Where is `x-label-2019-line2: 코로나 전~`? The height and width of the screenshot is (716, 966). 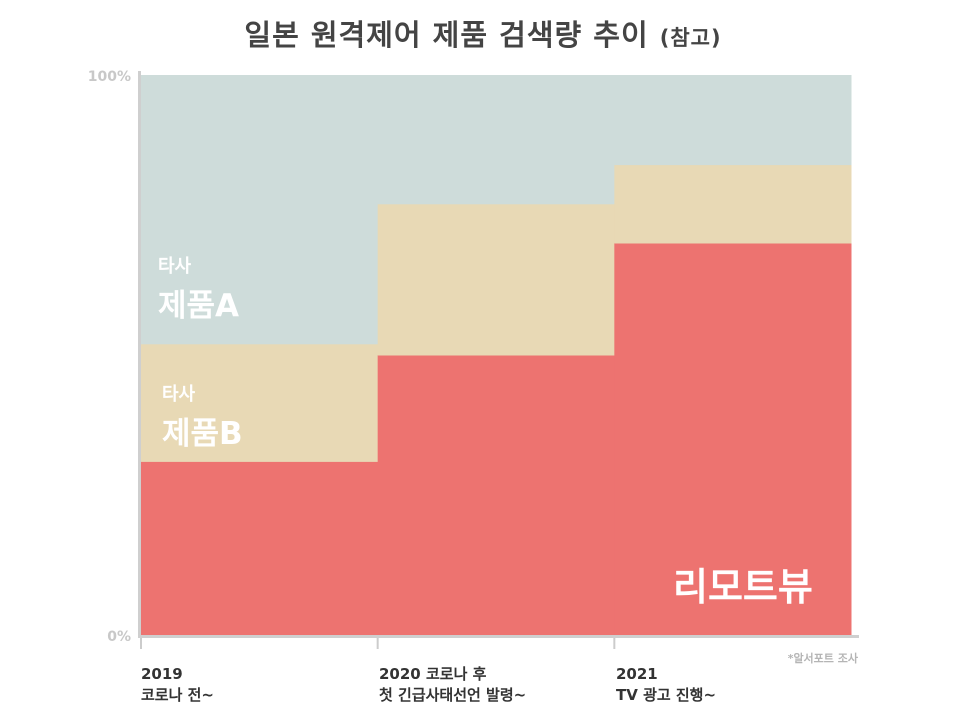 x-label-2019-line2: 코로나 전~ is located at coordinates (177, 695).